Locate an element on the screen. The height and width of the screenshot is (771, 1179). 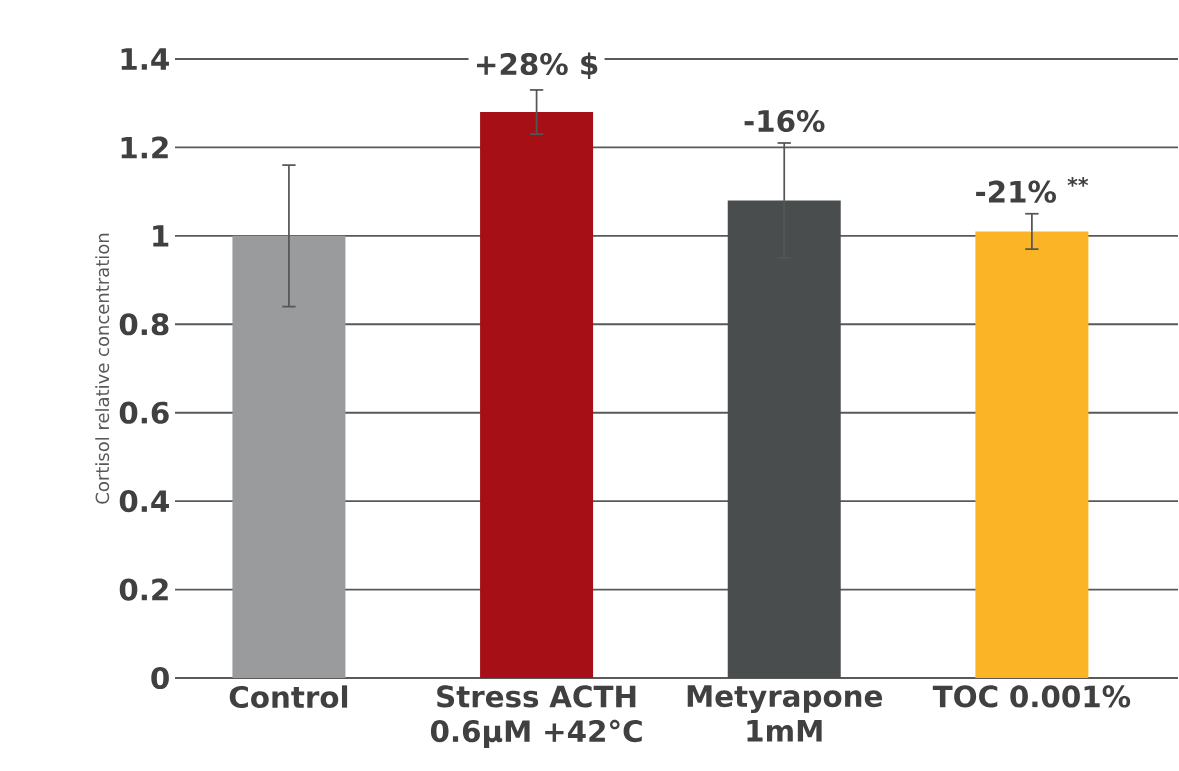
x-tick-label: TOC 0.001% is located at coordinates (1031, 696).